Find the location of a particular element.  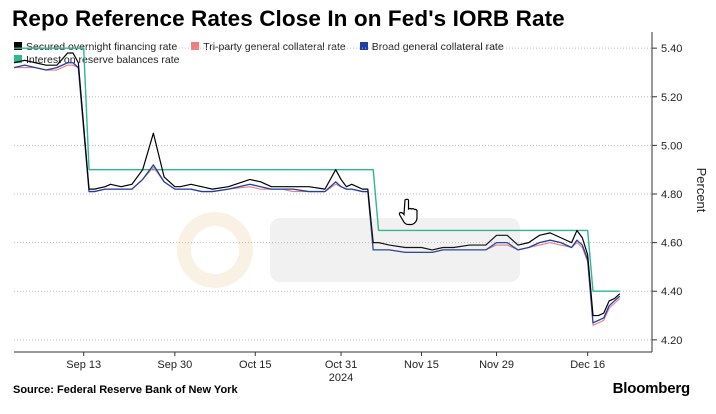

x-tick-label-0: Sep 13 is located at coordinates (83, 365).